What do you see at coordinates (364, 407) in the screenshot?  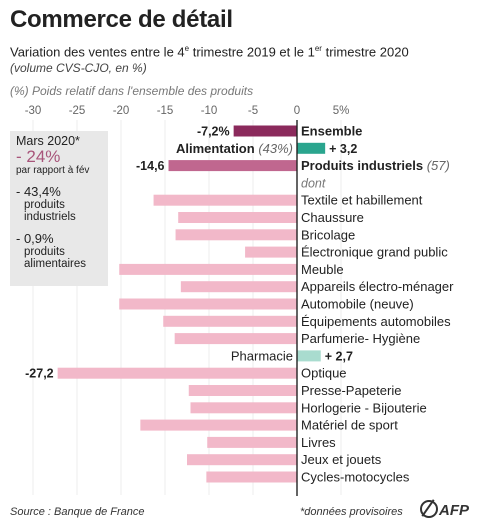 I see `category-label: Horlogerie - Bijouterie` at bounding box center [364, 407].